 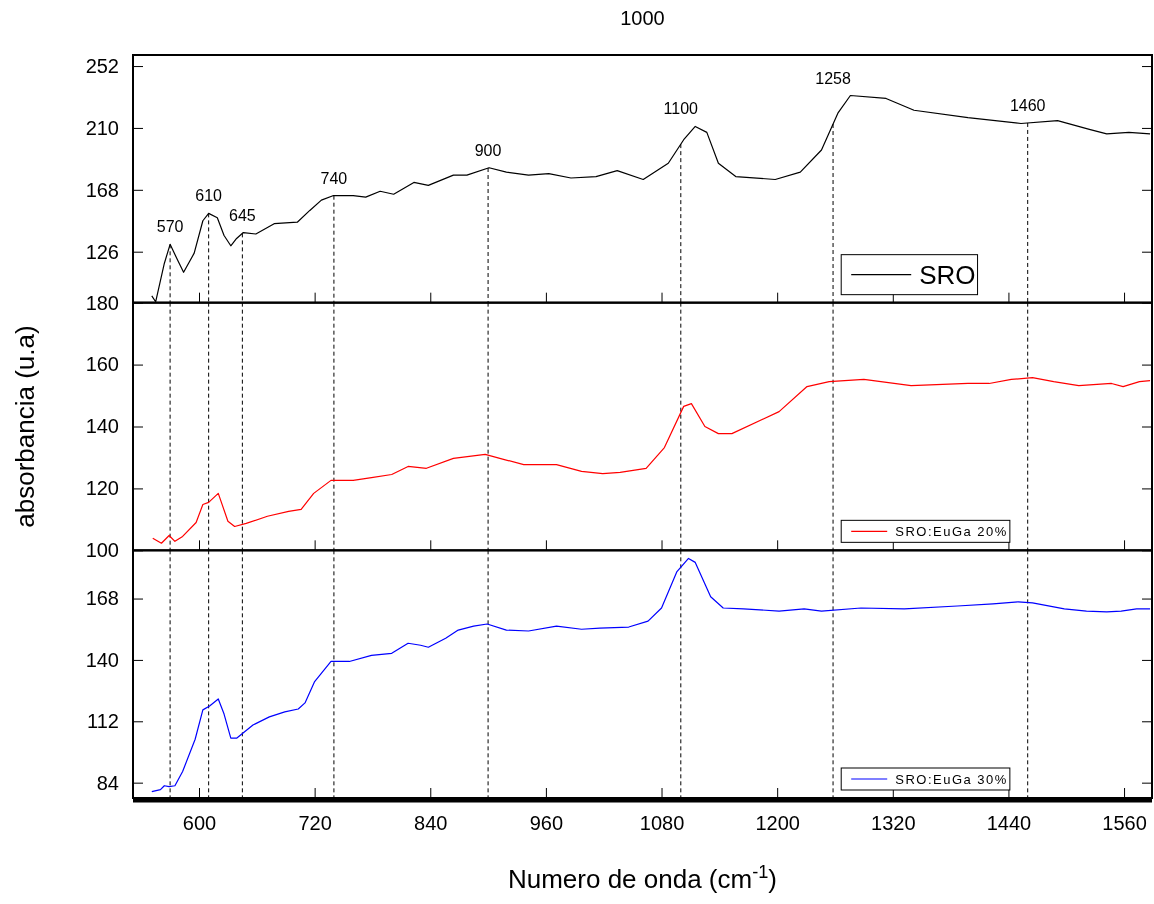 I want to click on y-tick-label: 100, so click(x=102, y=550).